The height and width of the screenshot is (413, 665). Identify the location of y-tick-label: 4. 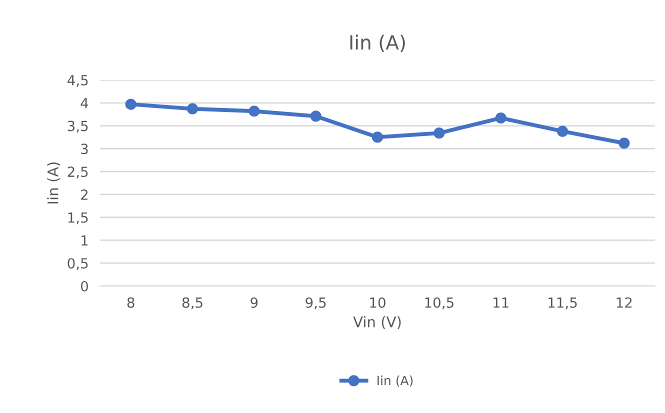
(84, 103).